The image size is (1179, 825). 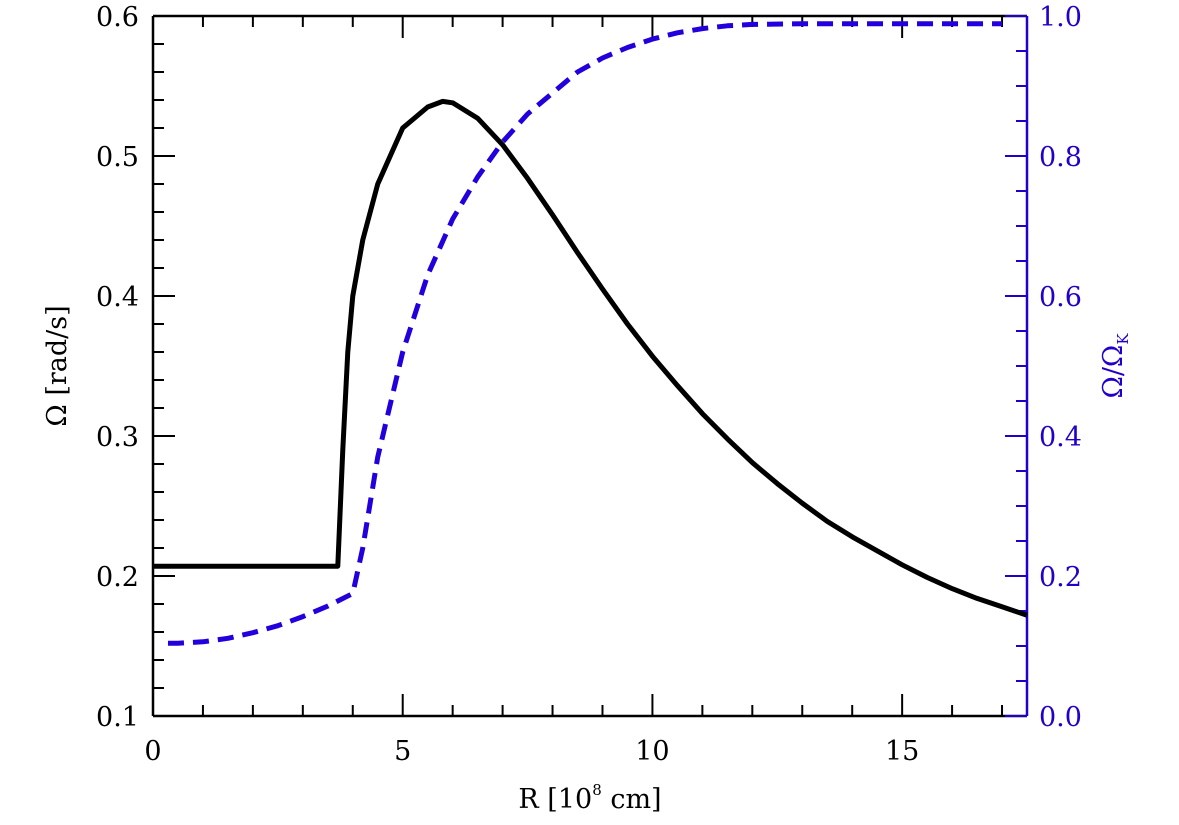 What do you see at coordinates (555, 799) in the screenshot?
I see `x-axis-title-main: R [10` at bounding box center [555, 799].